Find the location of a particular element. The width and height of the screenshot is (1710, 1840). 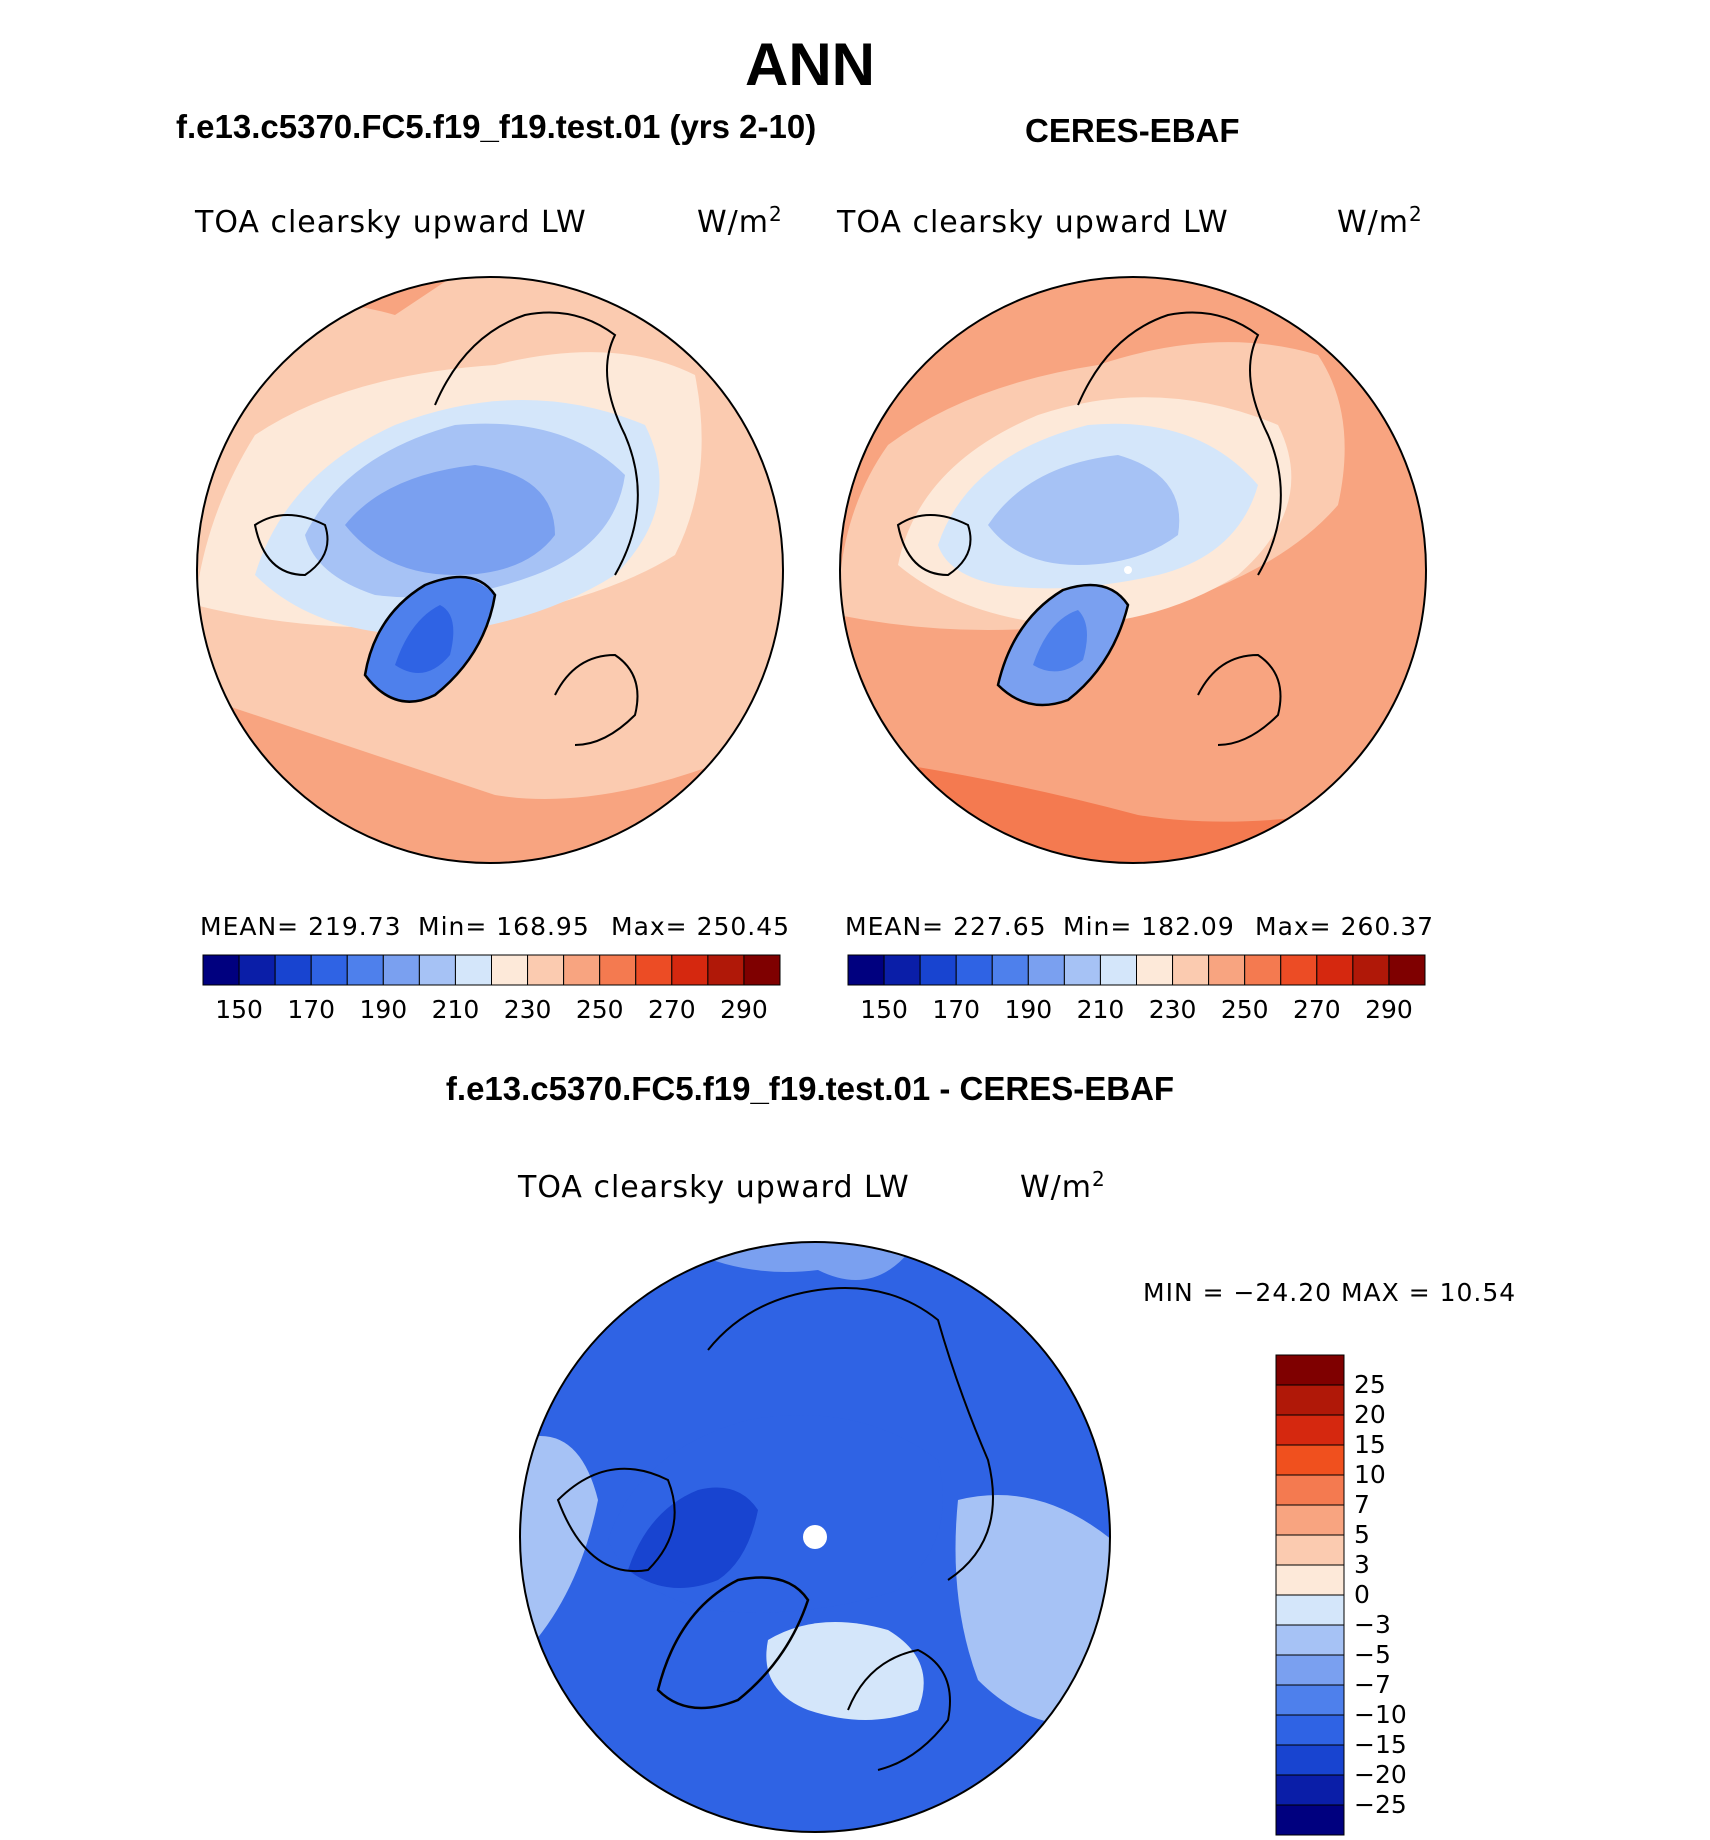

obs-coast-scandinavia is located at coordinates (1239, 699).